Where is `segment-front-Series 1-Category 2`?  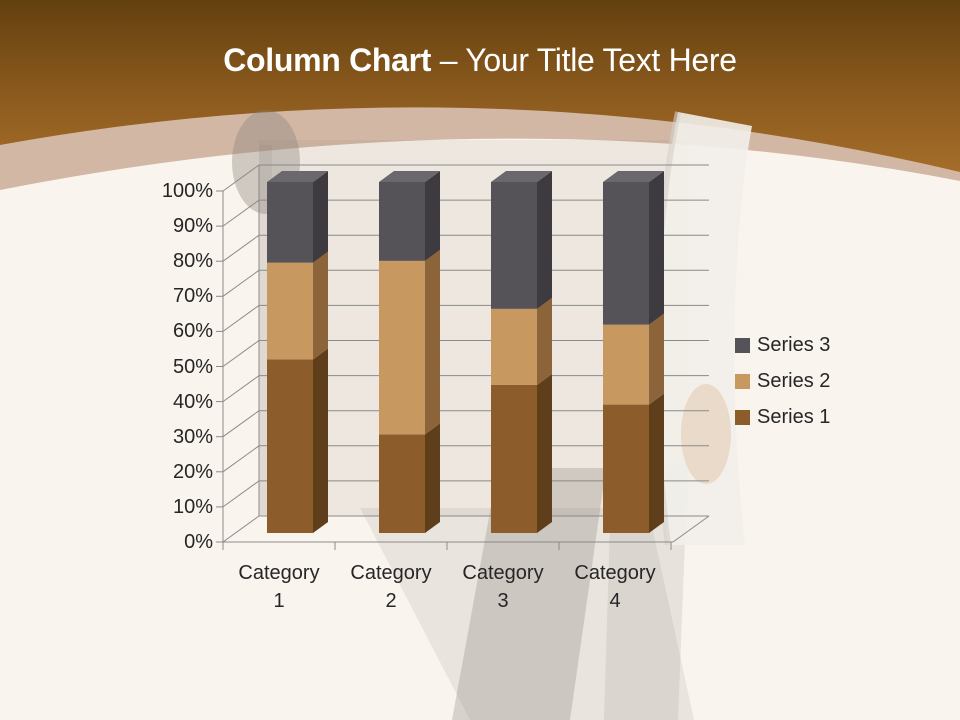 segment-front-Series 1-Category 2 is located at coordinates (402, 483).